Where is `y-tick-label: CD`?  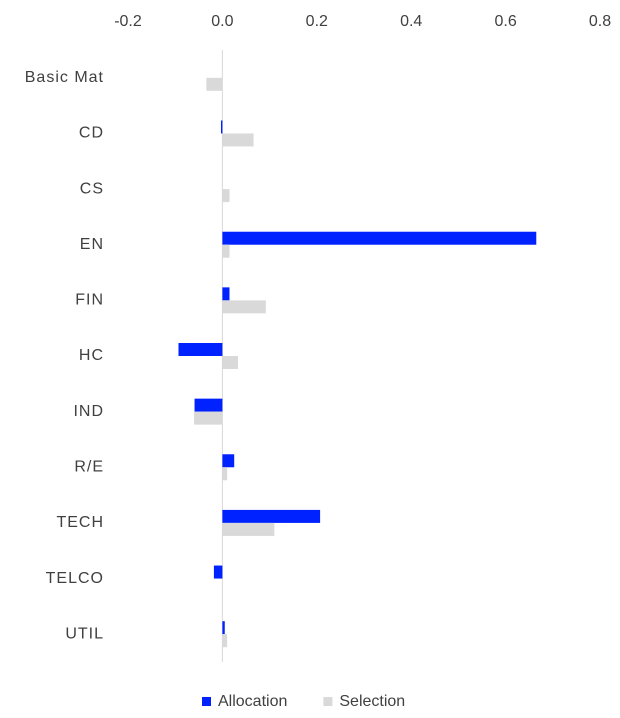
y-tick-label: CD is located at coordinates (91, 133).